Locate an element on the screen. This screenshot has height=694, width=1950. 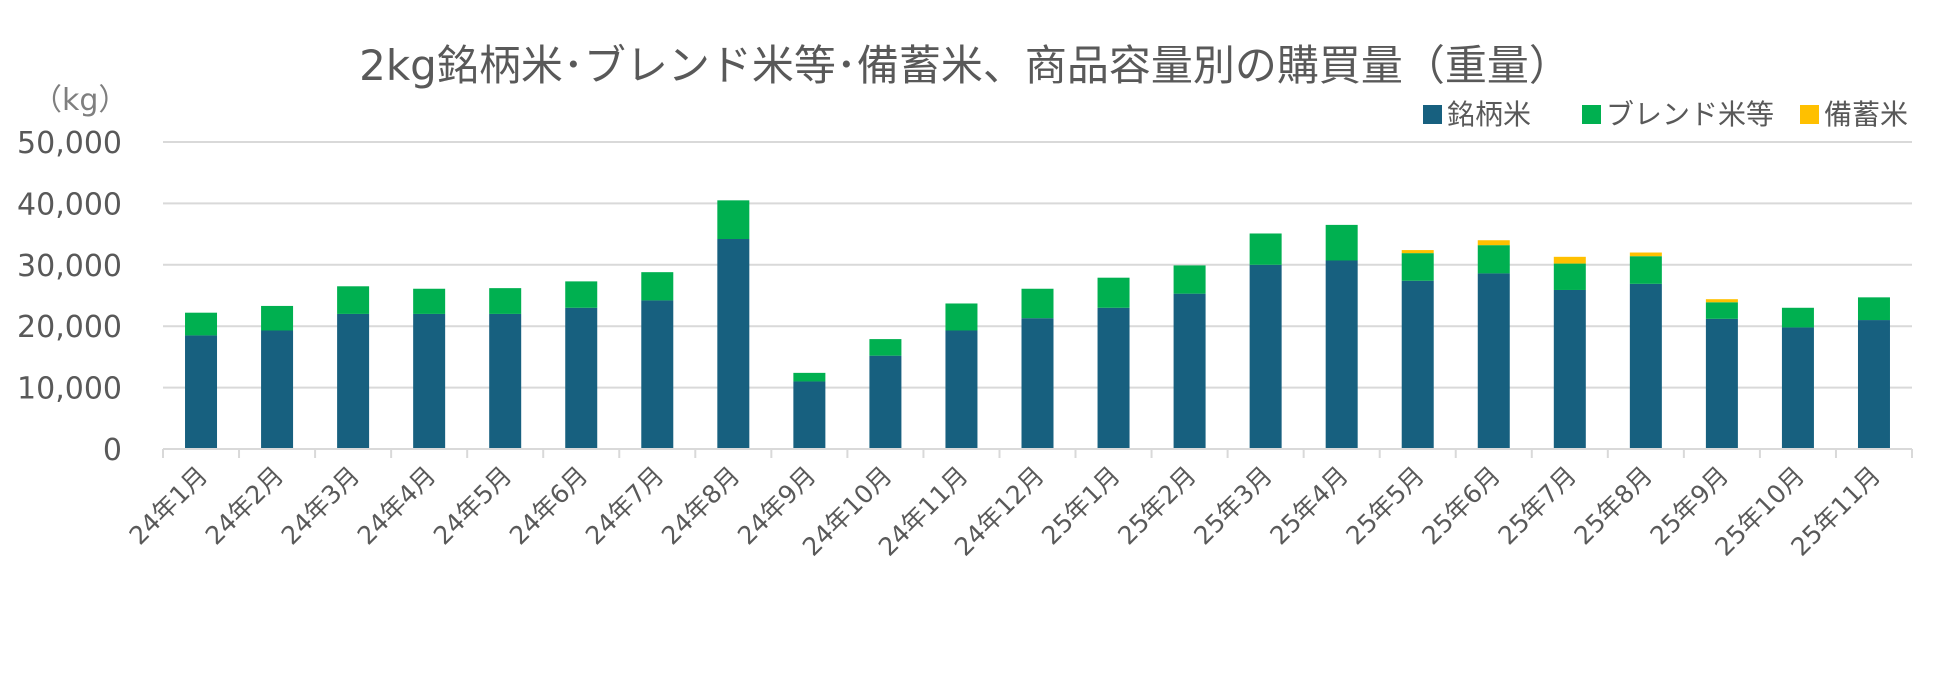
x-tick-label: 24年7月 is located at coordinates (625, 506).